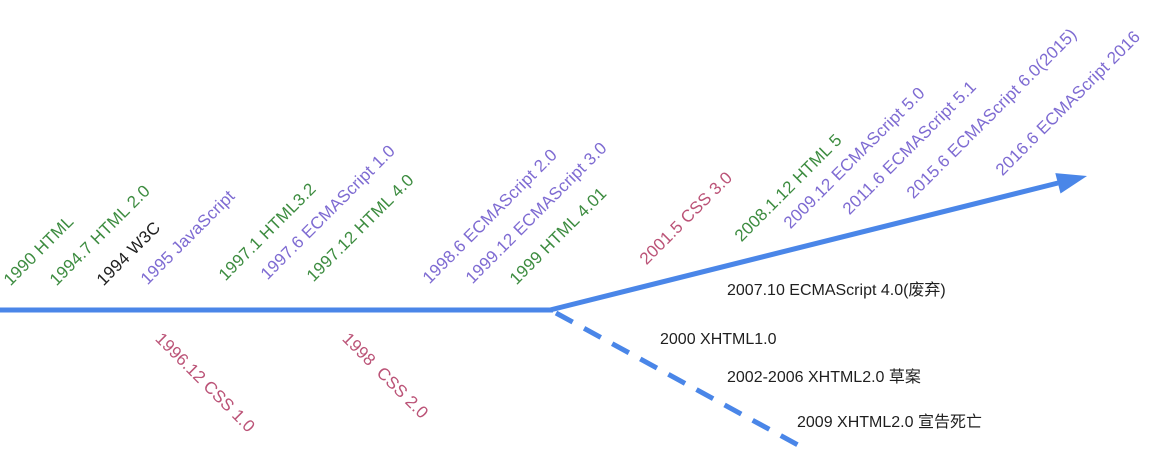 Image resolution: width=1174 pixels, height=455 pixels. What do you see at coordinates (824, 377) in the screenshot?
I see `timeline-event-label: 2002-2006 XHTML2.0 草案` at bounding box center [824, 377].